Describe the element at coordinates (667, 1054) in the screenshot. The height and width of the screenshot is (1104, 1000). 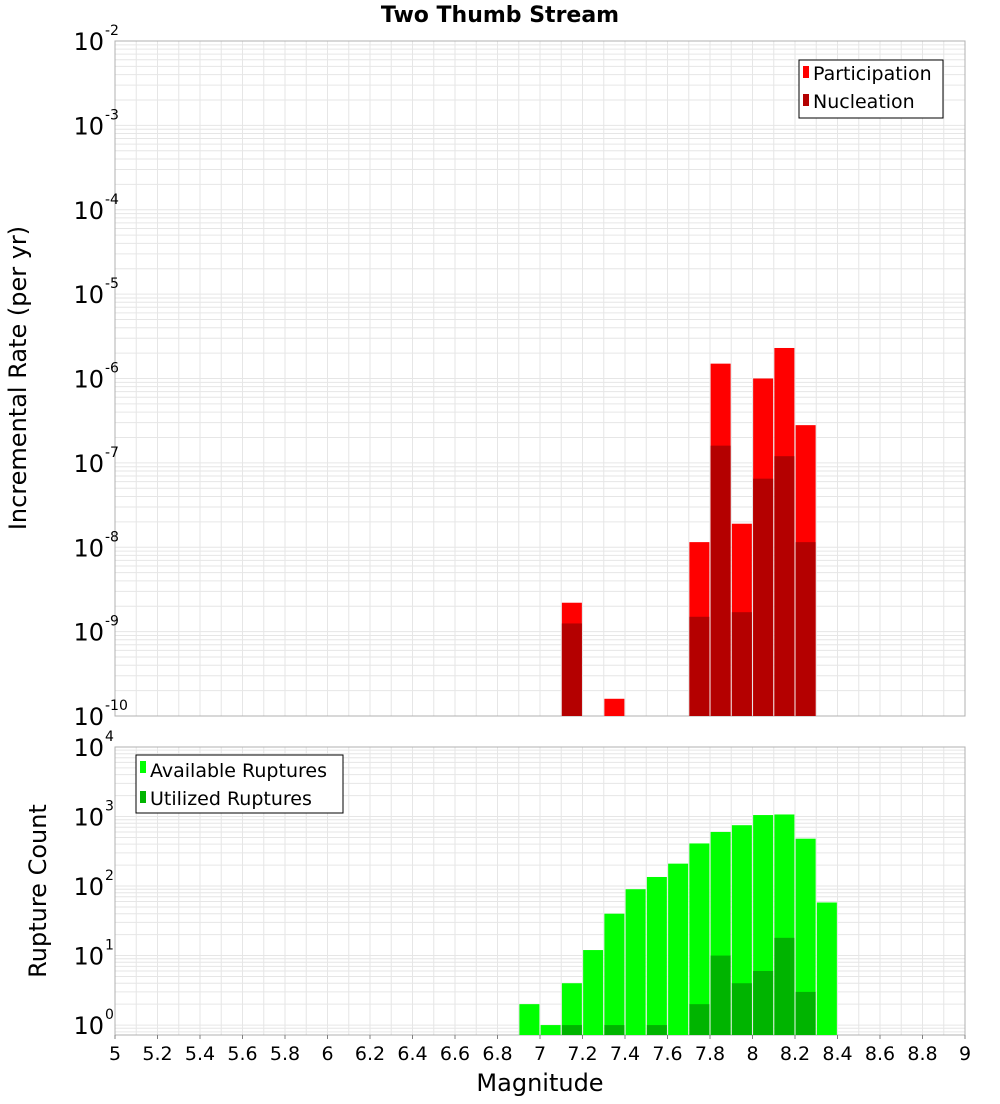
I see `x-tick-label: 7.6` at that location.